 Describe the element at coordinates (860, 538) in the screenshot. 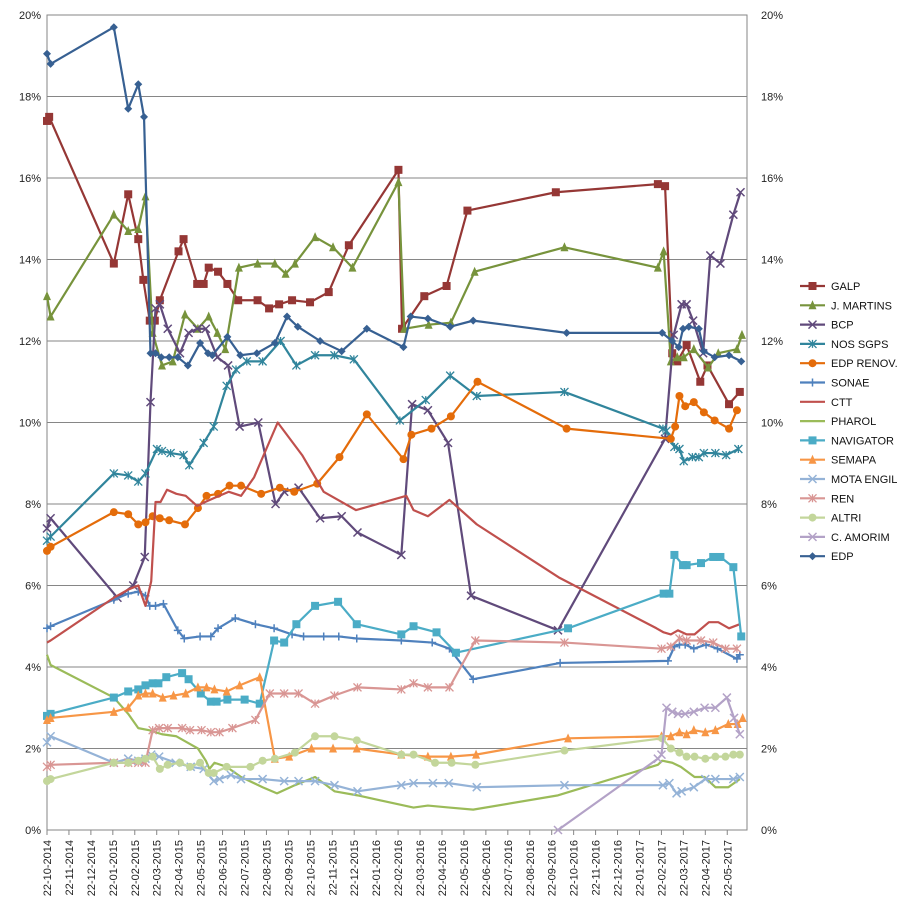

I see `legend-label-c-amorim: C. AMORIM` at that location.